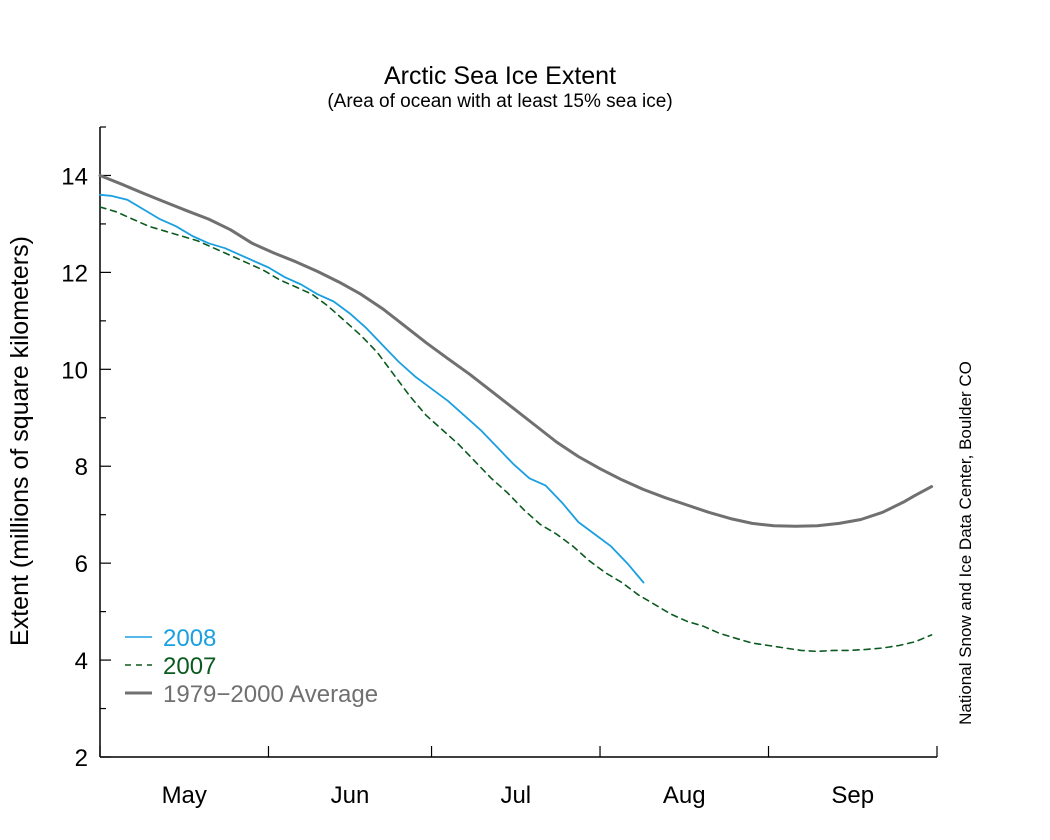 The height and width of the screenshot is (840, 1050). What do you see at coordinates (518, 777) in the screenshot?
I see `x-ticks: May Jun Jul Aug Sep` at bounding box center [518, 777].